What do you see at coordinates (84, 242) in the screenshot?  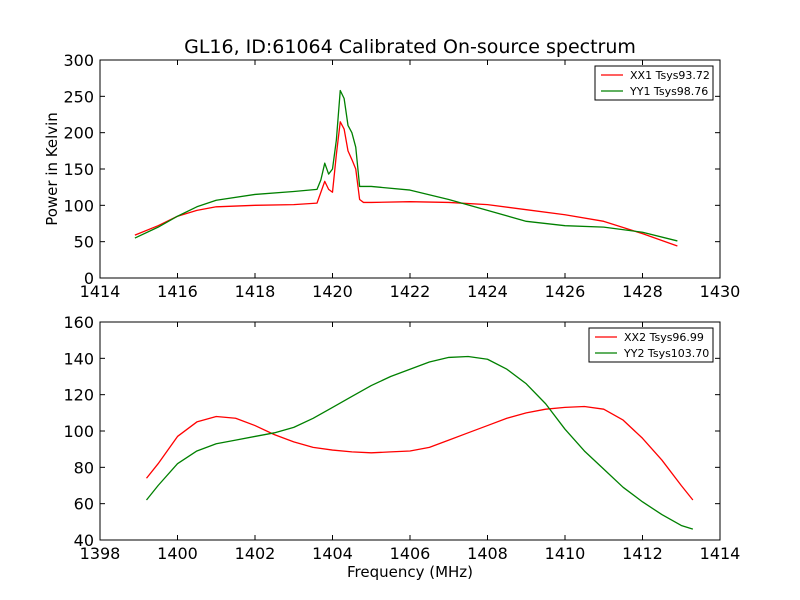 I see `top-y-tick-label: 50` at bounding box center [84, 242].